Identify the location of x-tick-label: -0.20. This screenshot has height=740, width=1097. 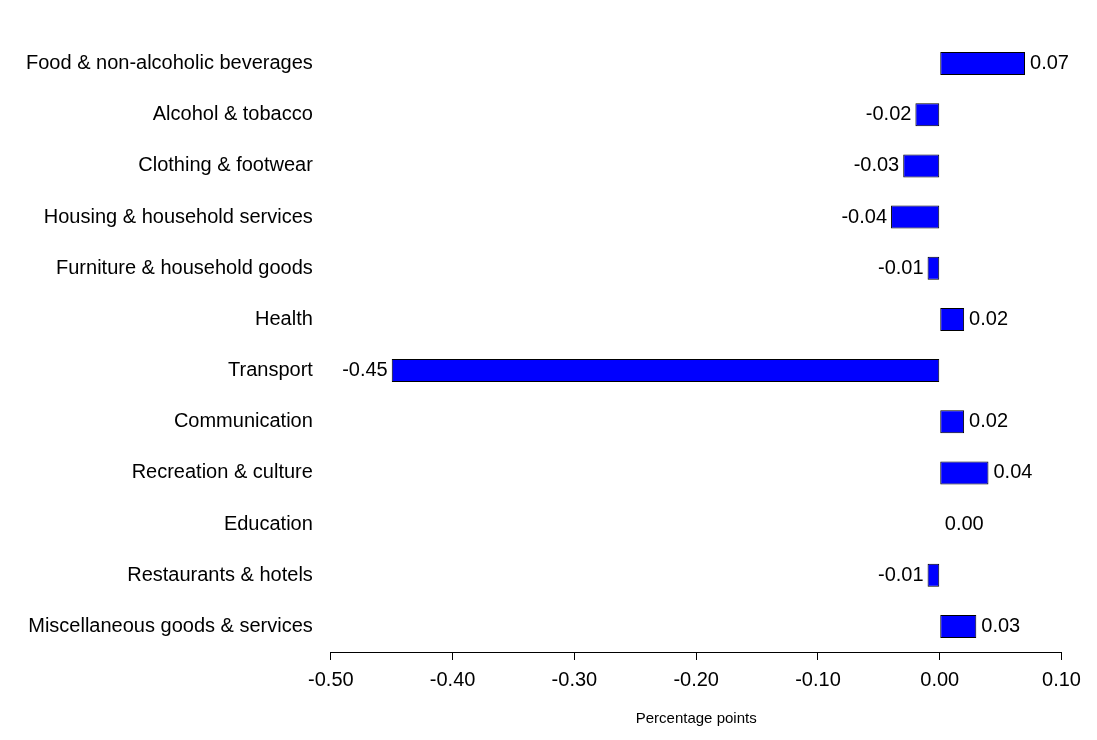
(696, 678).